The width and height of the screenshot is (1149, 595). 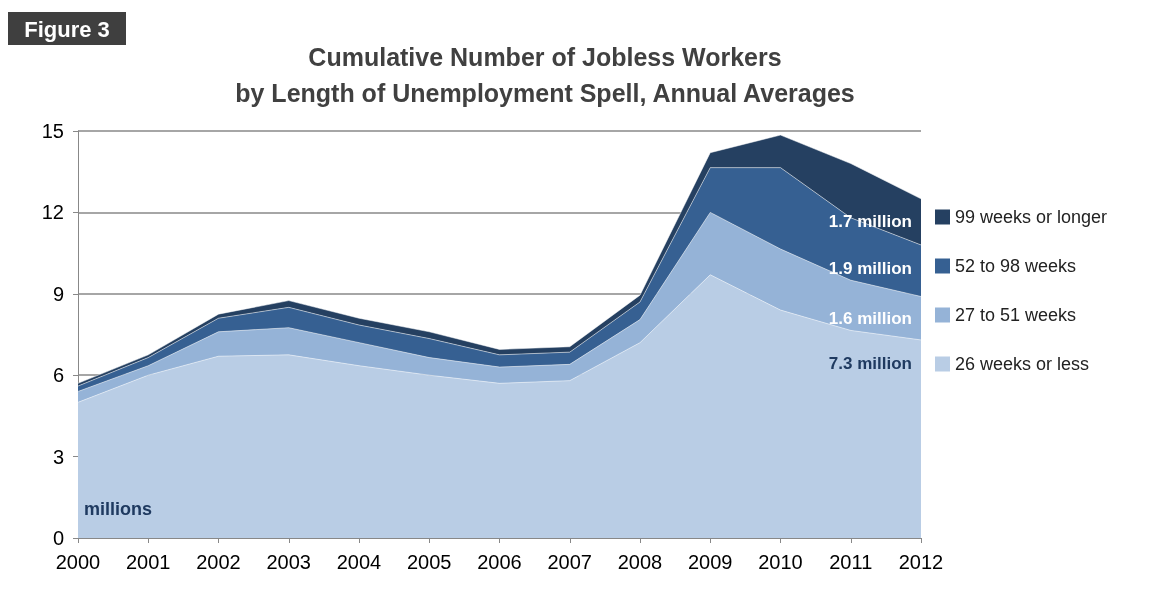 I want to click on legend-label: 26 weeks or less, so click(x=1022, y=364).